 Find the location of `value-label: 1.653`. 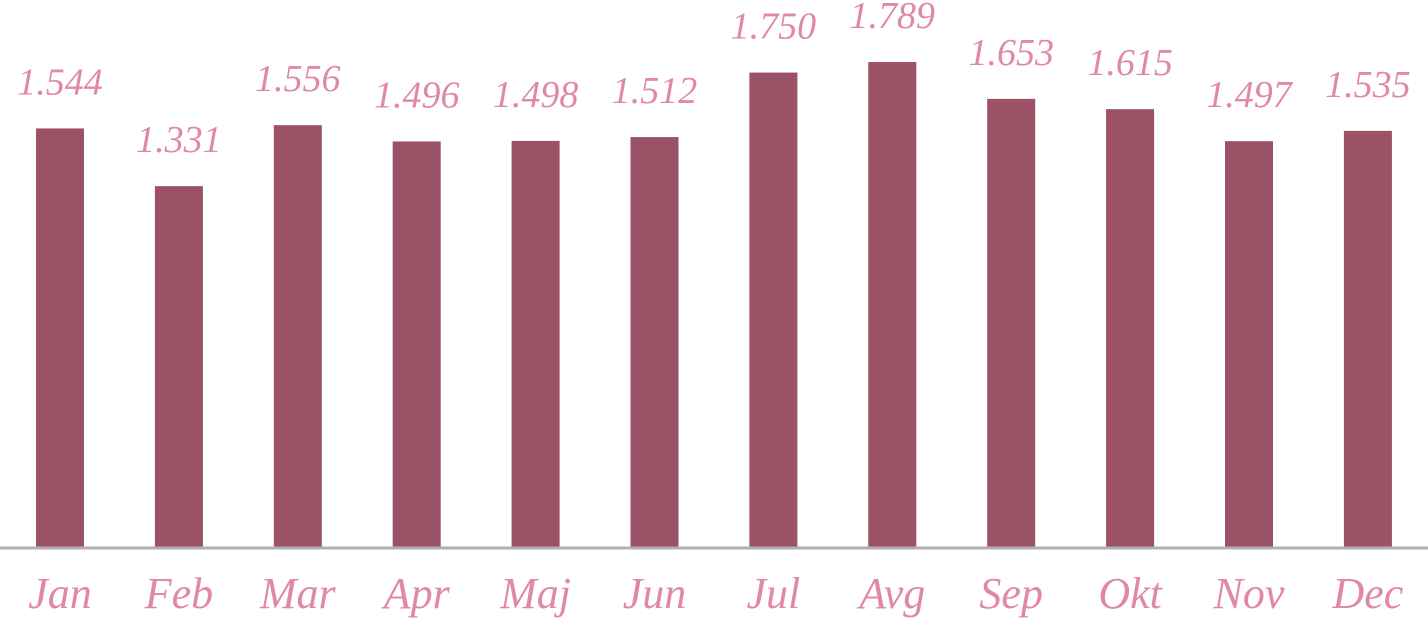

value-label: 1.653 is located at coordinates (1011, 53).